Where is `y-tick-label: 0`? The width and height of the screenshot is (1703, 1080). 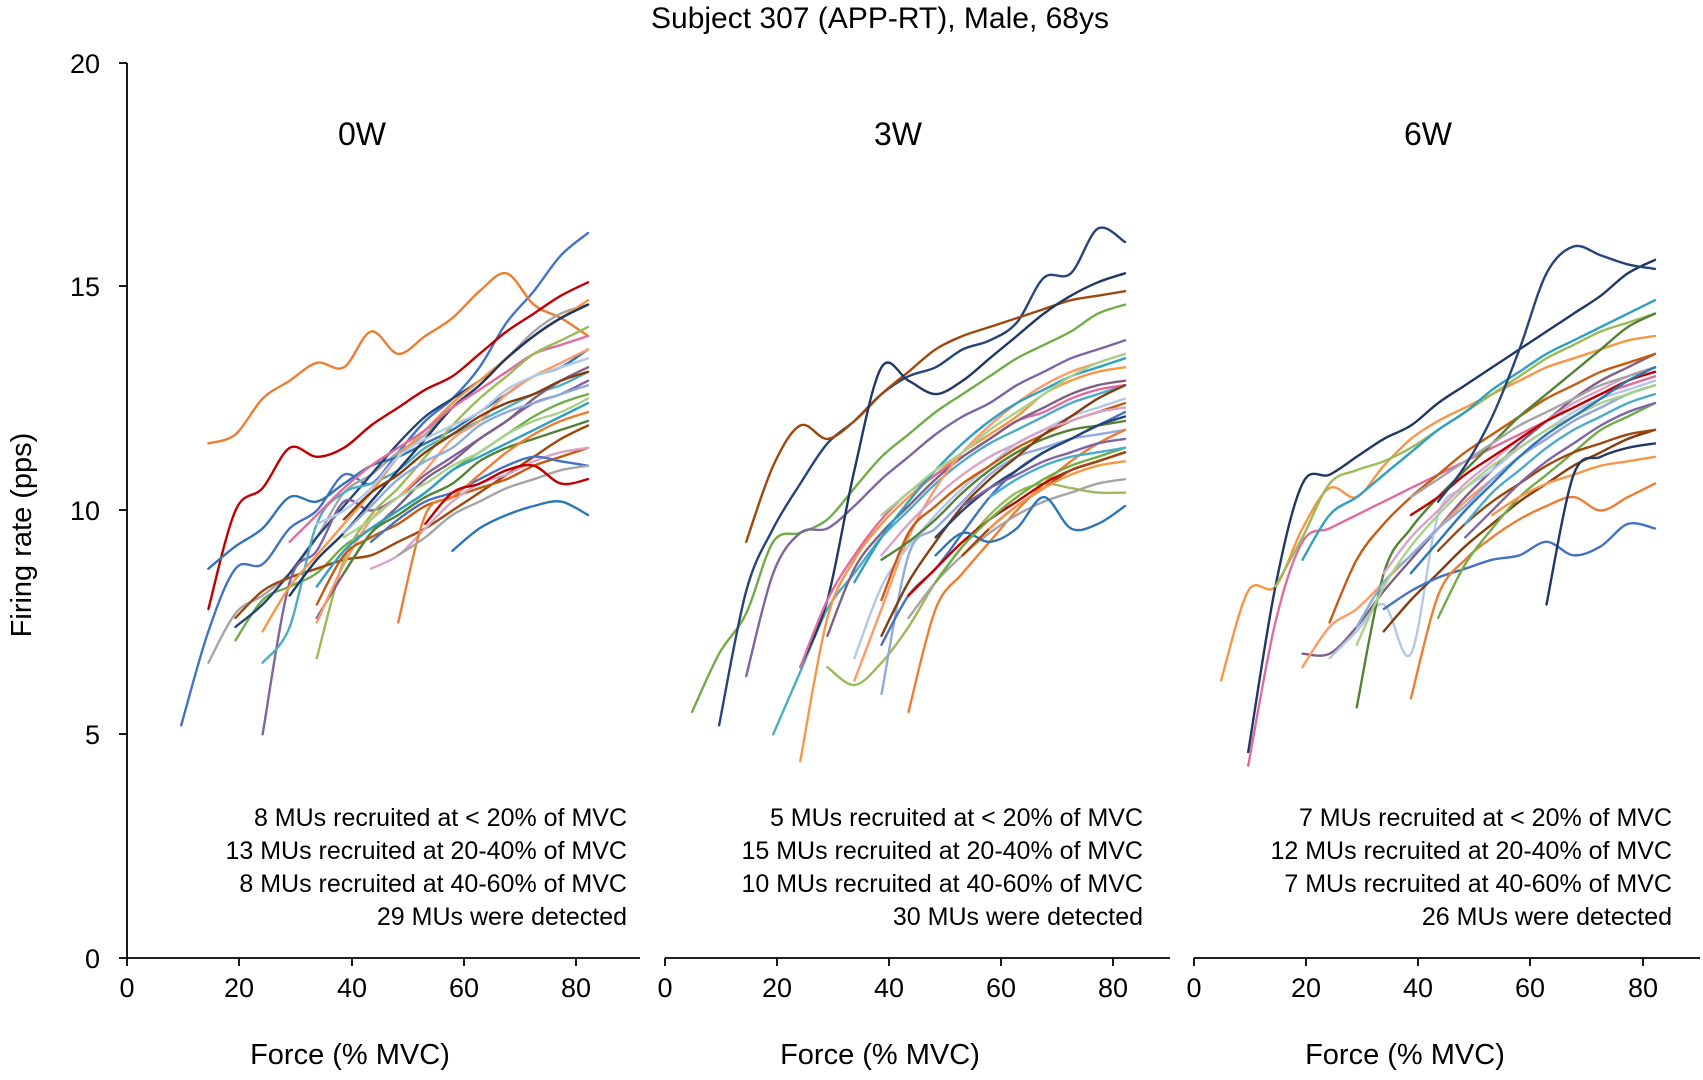 y-tick-label: 0 is located at coordinates (92, 959).